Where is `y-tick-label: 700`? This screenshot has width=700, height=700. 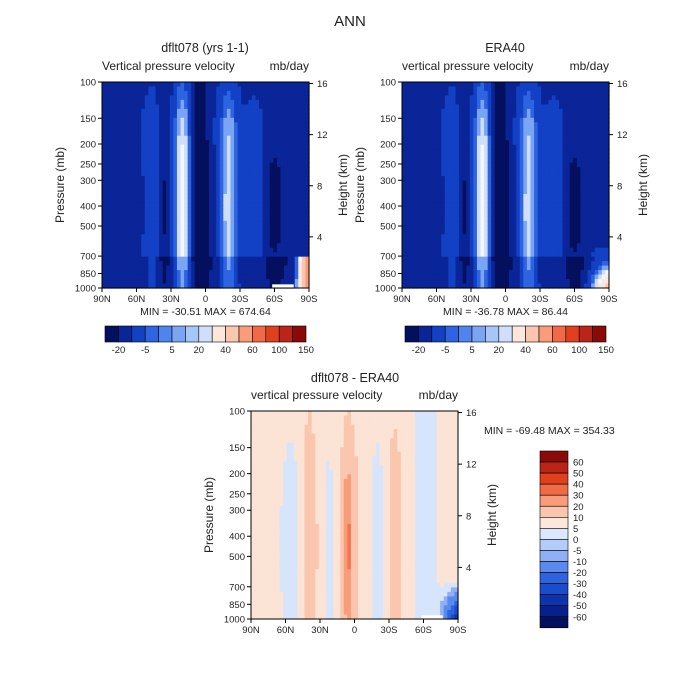
y-tick-label: 700 is located at coordinates (88, 257).